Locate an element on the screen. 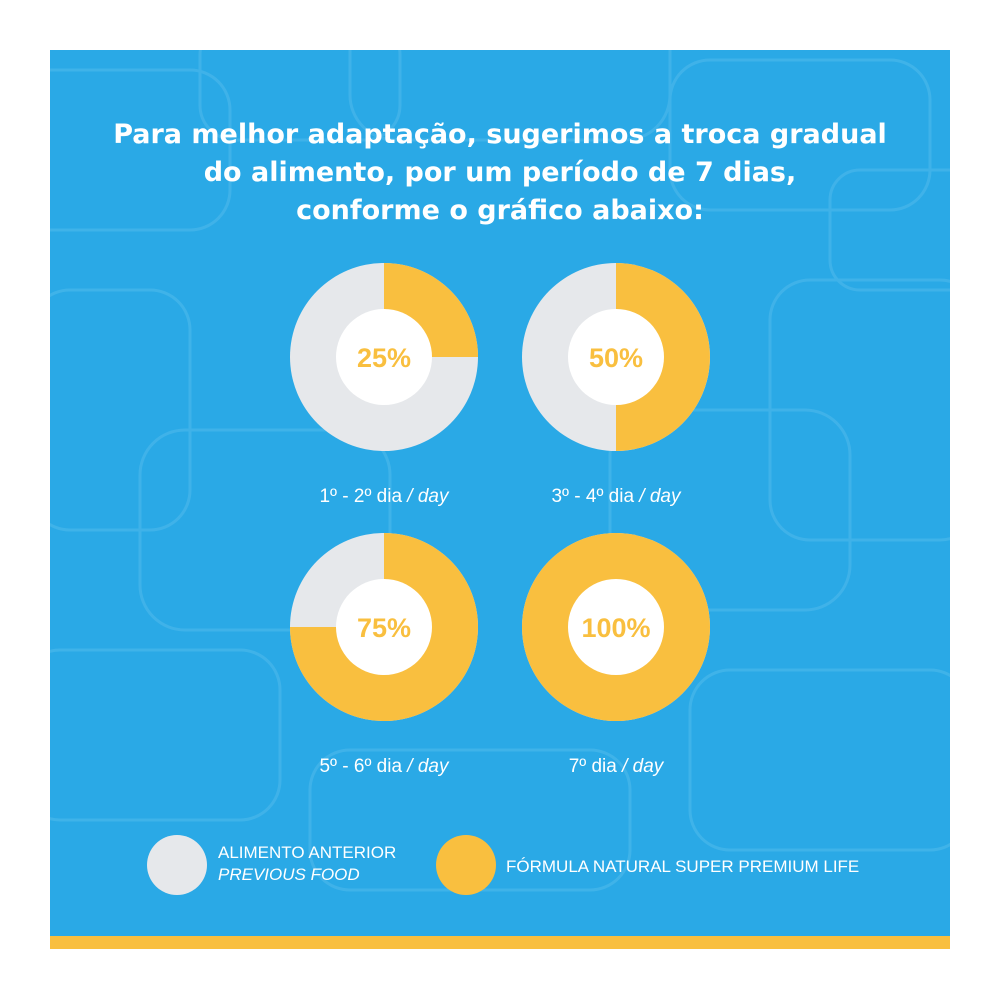 The width and height of the screenshot is (1000, 1000). legend-label-new-formula: FÓRMULA NATURAL SUPER PREMIUM LIFE is located at coordinates (682, 867).